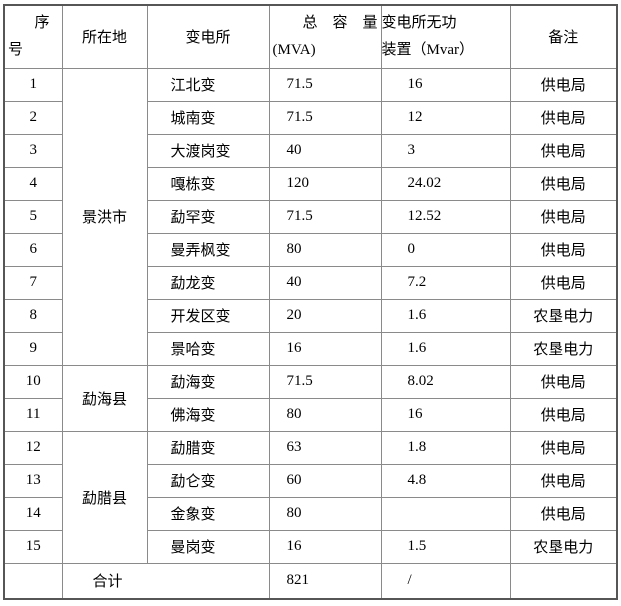 This screenshot has height=606, width=621. Describe the element at coordinates (208, 150) in the screenshot. I see `cell-substation: 大渡岗变` at that location.